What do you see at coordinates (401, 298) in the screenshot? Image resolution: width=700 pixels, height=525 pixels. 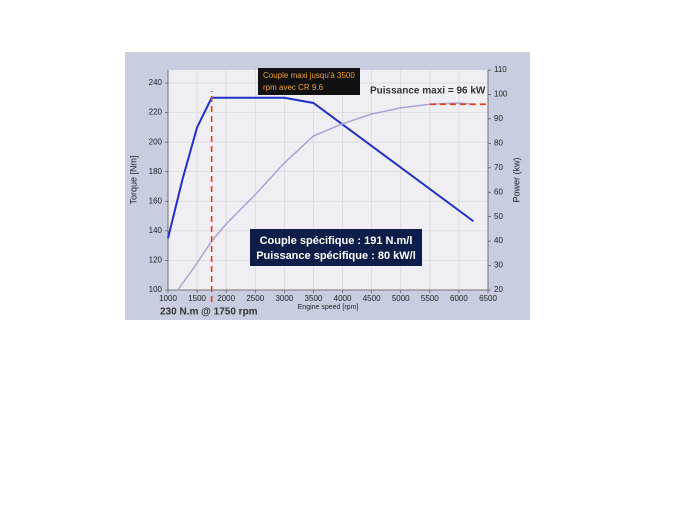 I see `x-tick-label: 5000` at bounding box center [401, 298].